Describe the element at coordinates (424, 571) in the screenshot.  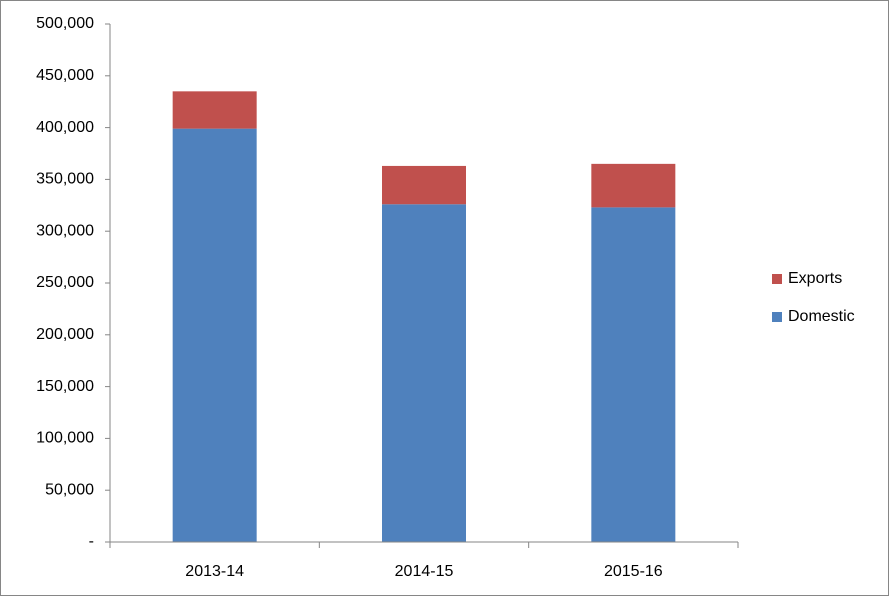
I see `x-tick-label: 2014-15` at that location.